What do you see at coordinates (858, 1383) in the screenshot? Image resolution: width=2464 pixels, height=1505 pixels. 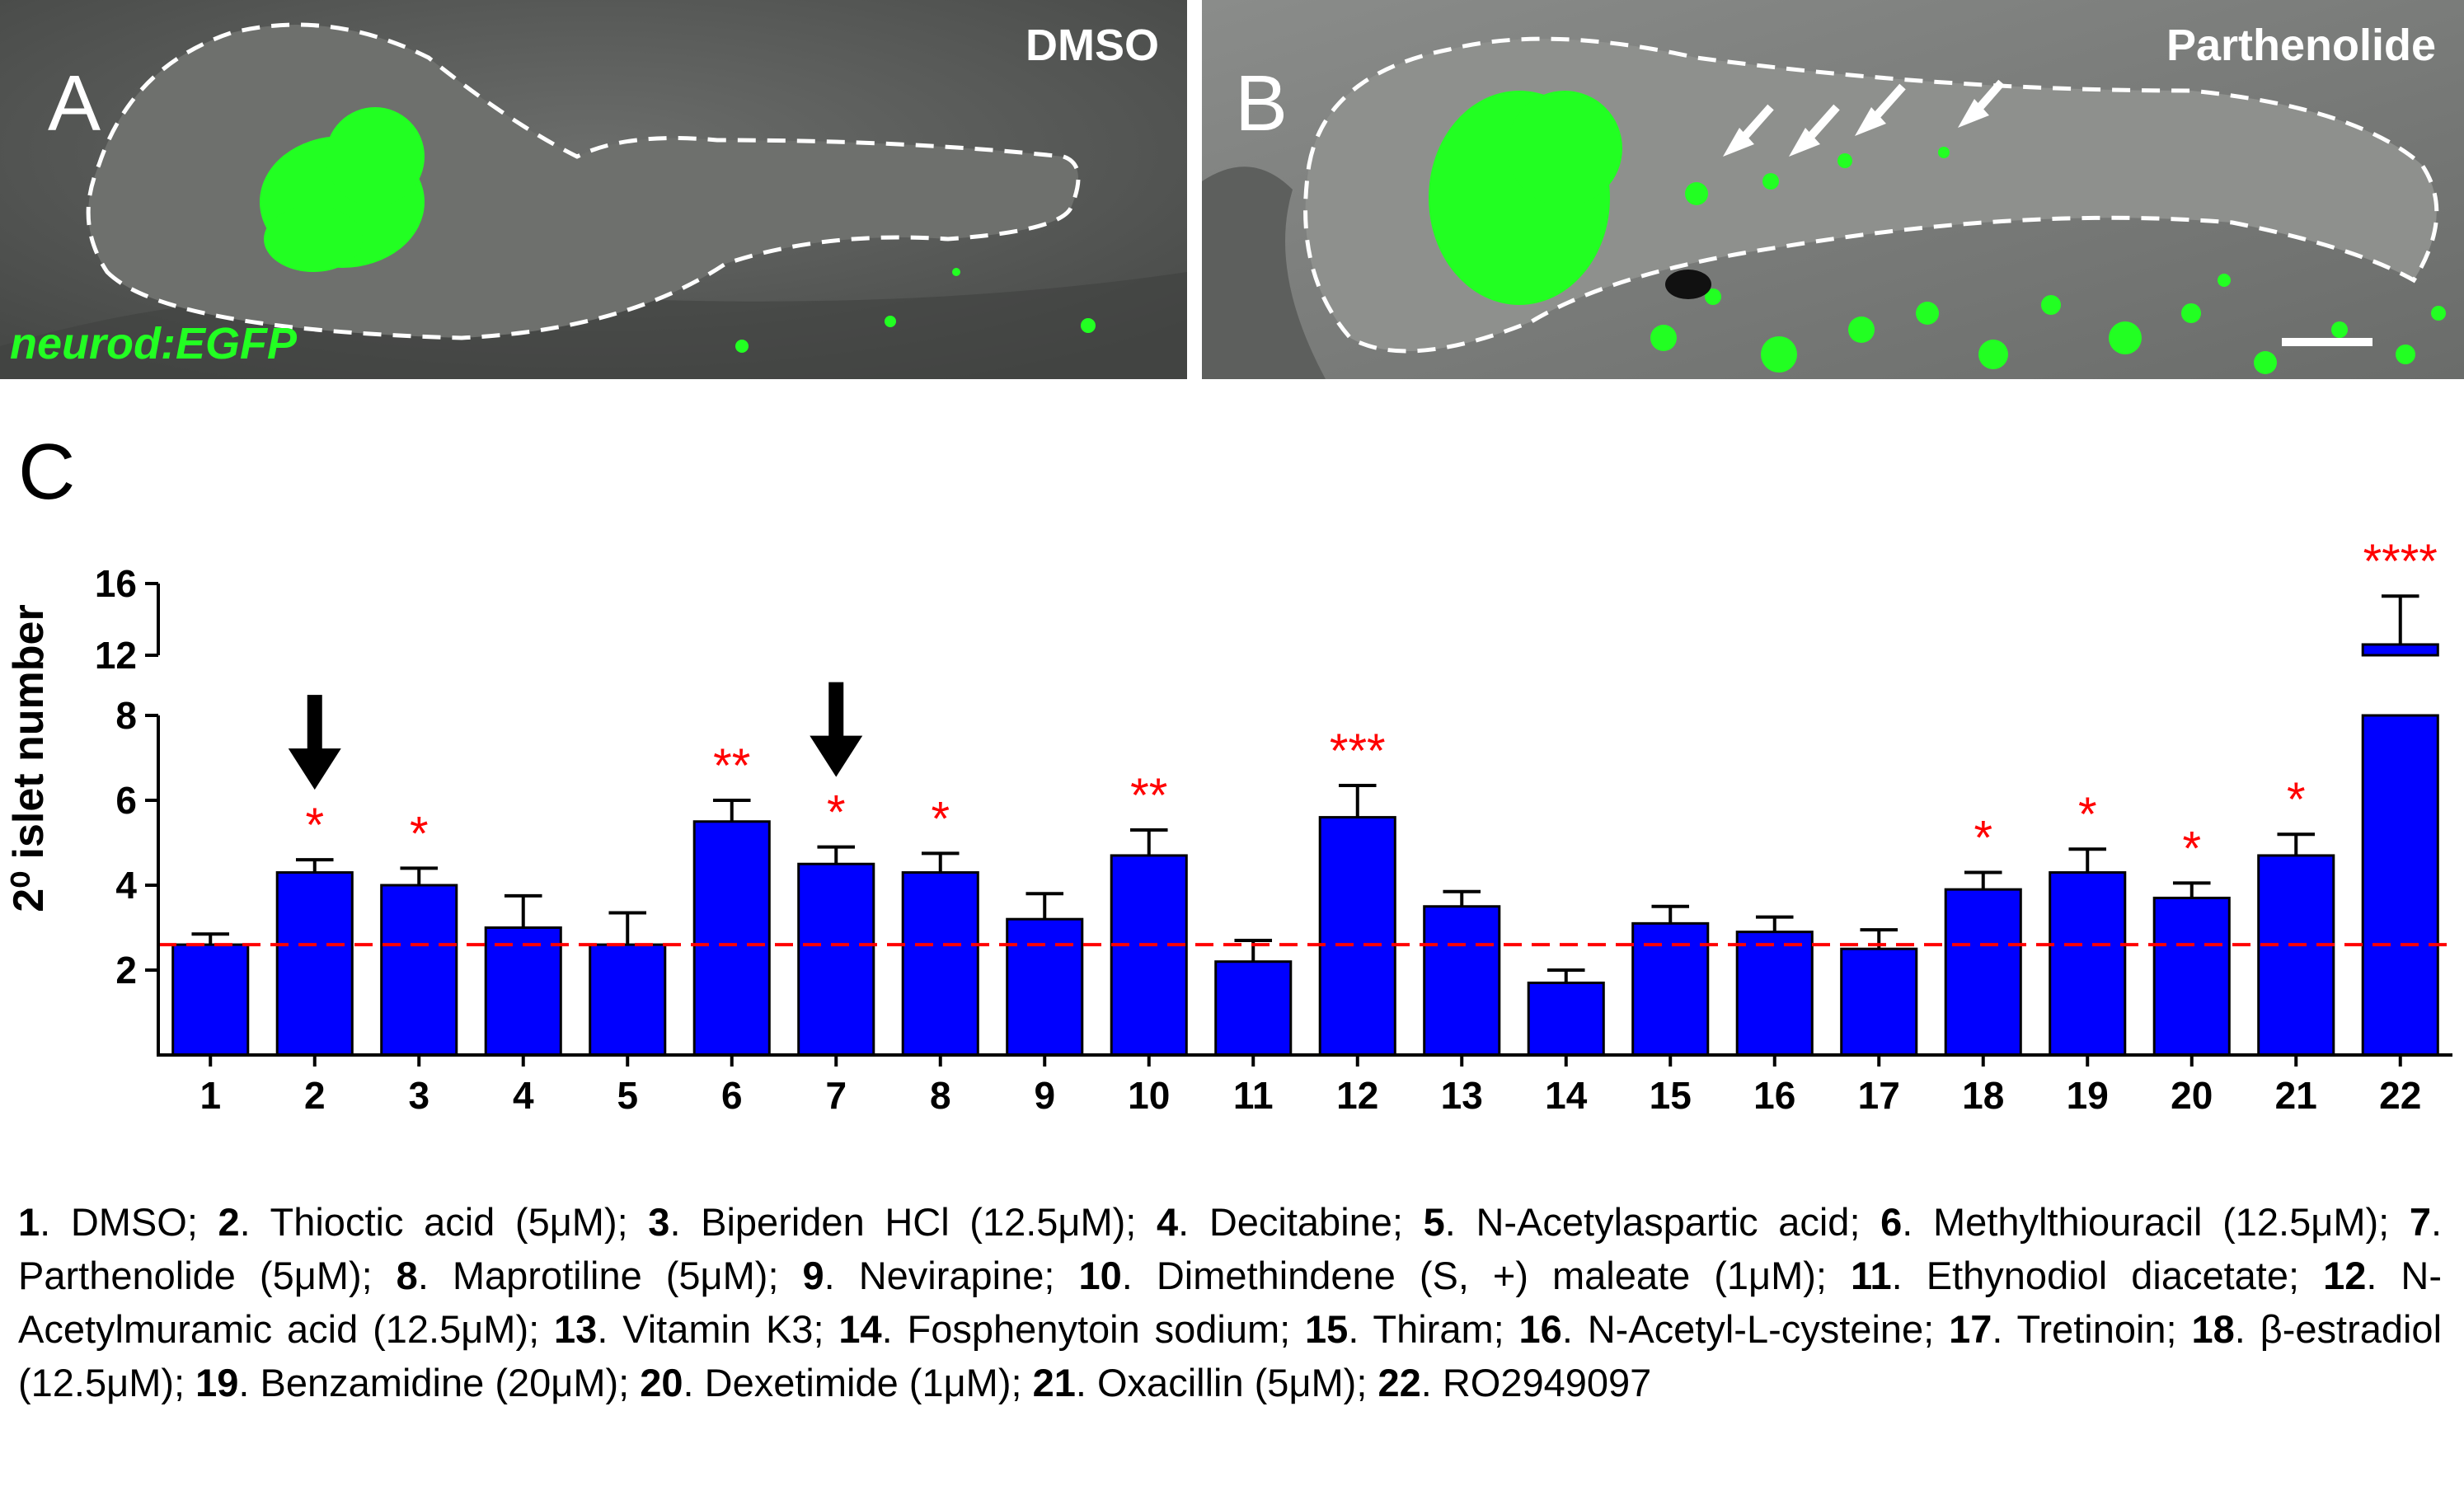 I see `legend-compound: . Dexetimide (1μM);` at bounding box center [858, 1383].